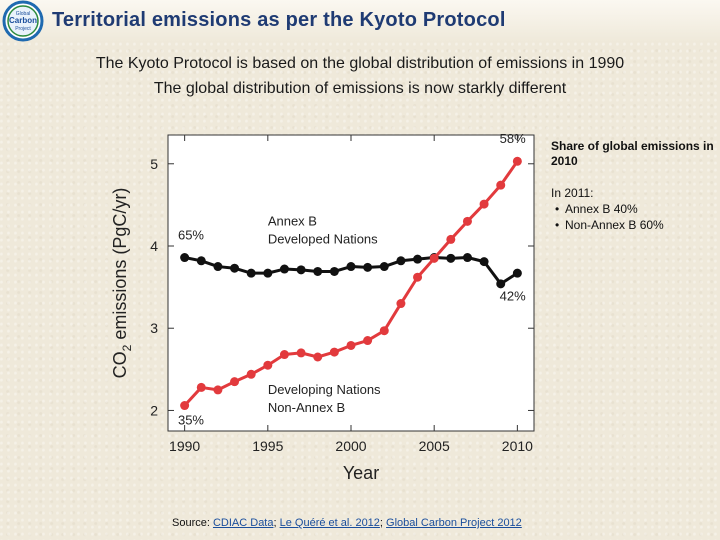  I want to click on y-axis-title-part: emissions (PgC/yr), so click(120, 266).